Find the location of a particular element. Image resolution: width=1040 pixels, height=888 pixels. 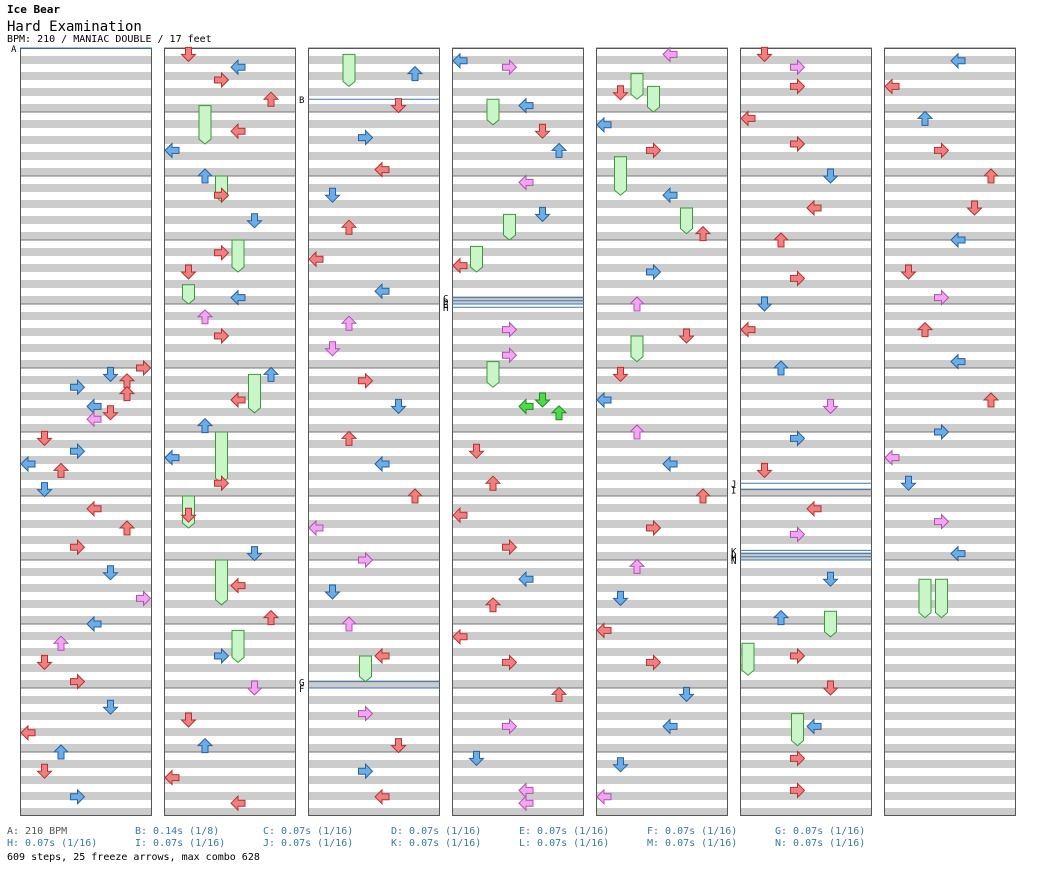

column-frame is located at coordinates (374, 432).